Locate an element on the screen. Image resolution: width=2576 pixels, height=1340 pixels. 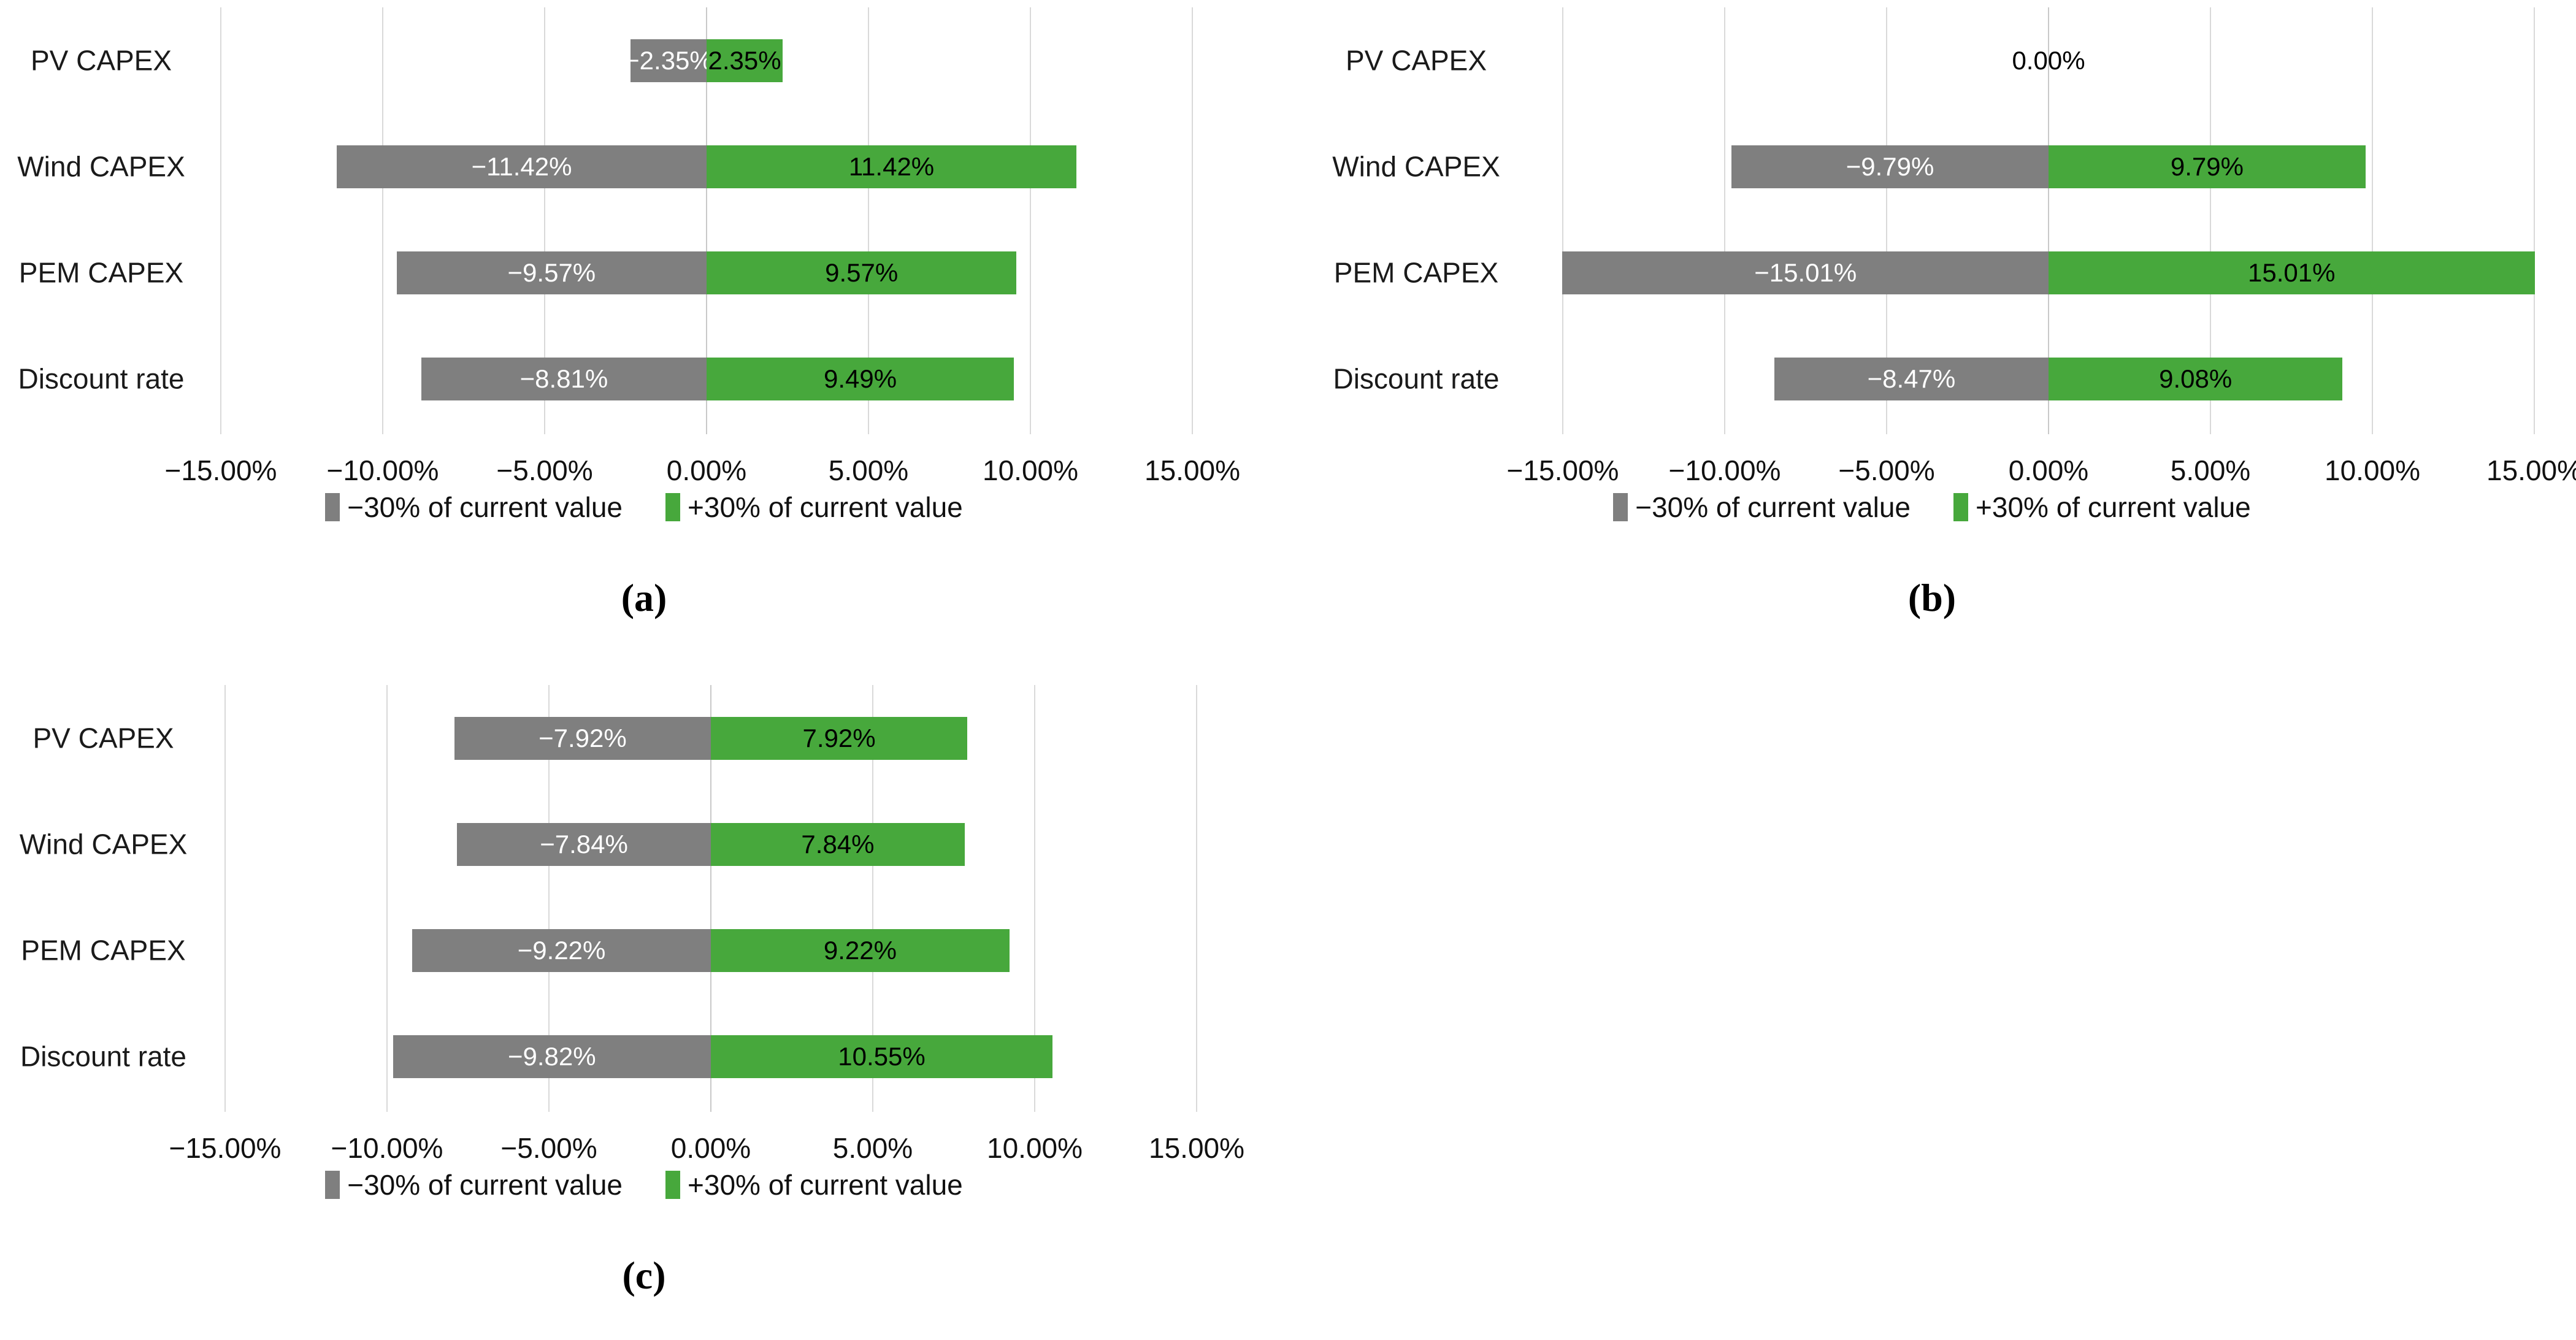
bar-value-label: −8.81% is located at coordinates (563, 379).